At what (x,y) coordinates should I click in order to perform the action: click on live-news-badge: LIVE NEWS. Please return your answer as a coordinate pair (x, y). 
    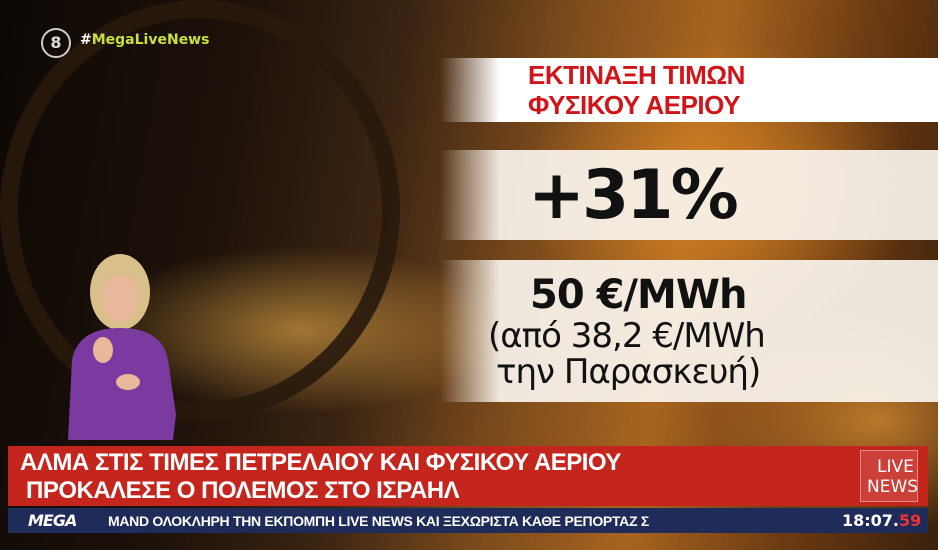
    Looking at the image, I should click on (889, 476).